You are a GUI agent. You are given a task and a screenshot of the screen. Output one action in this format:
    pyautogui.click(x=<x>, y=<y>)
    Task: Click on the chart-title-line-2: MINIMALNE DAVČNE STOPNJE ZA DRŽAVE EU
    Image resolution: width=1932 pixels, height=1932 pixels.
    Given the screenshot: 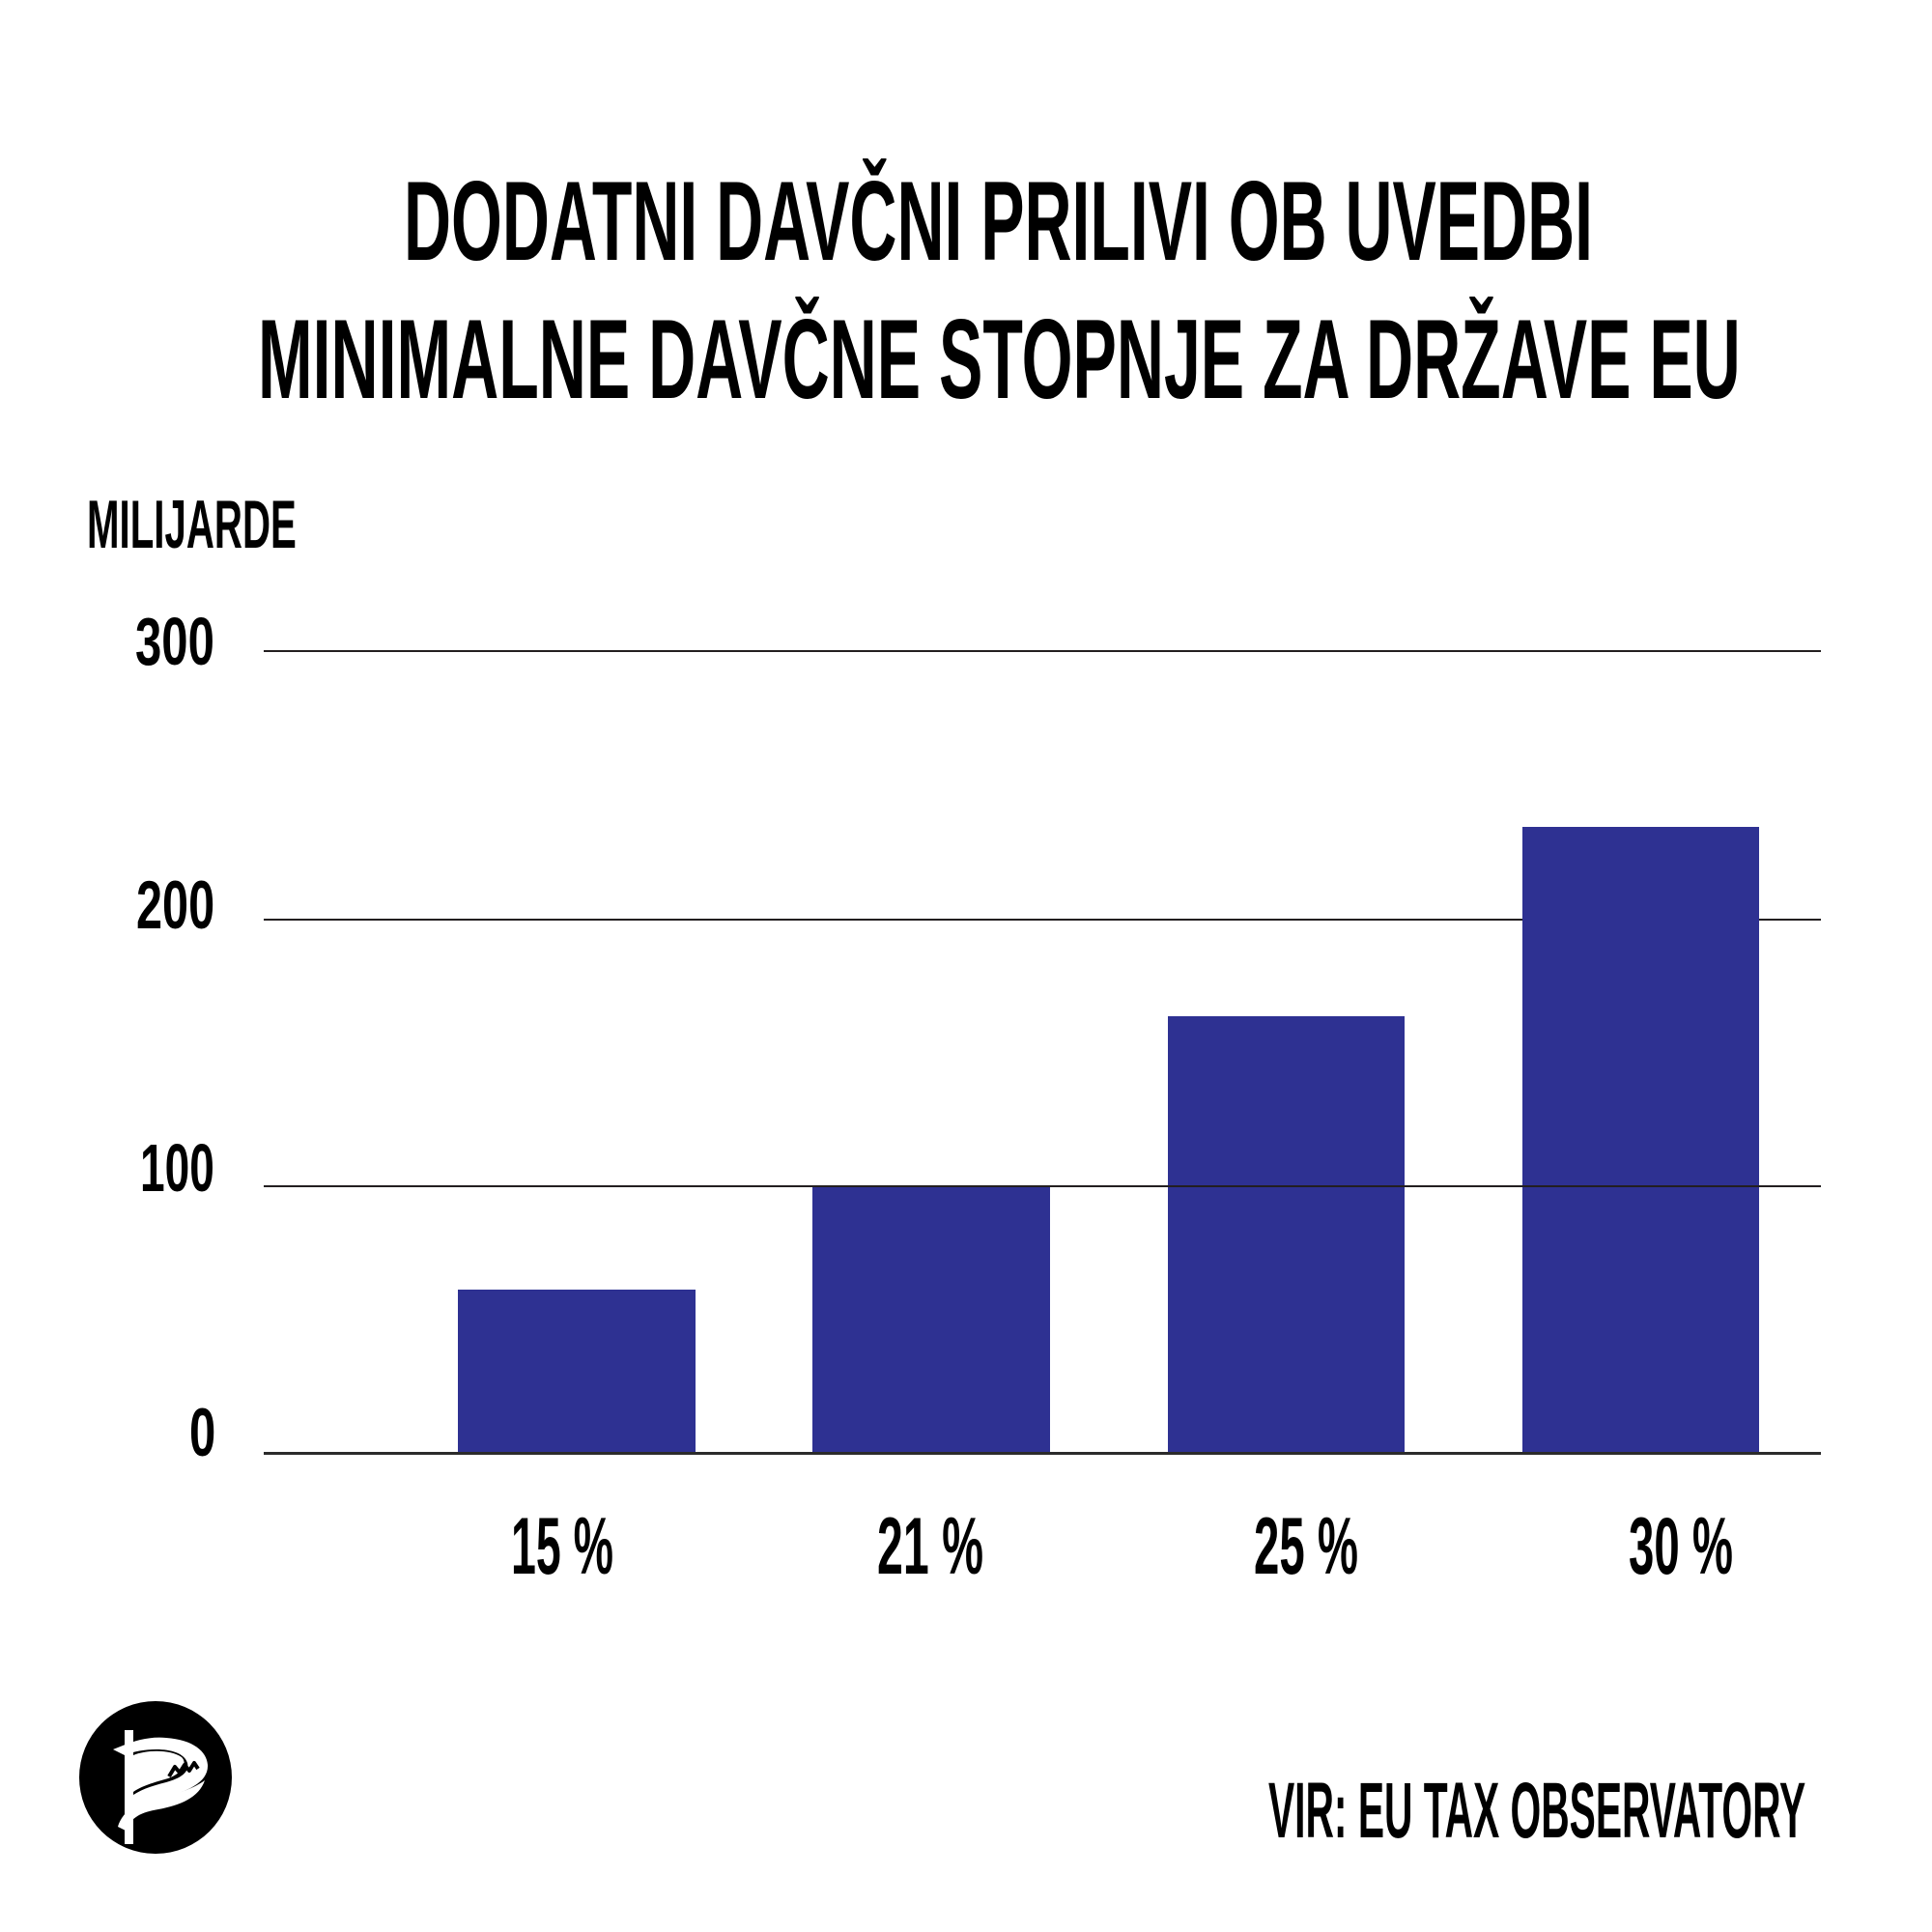 What is the action you would take?
    pyautogui.click(x=999, y=358)
    